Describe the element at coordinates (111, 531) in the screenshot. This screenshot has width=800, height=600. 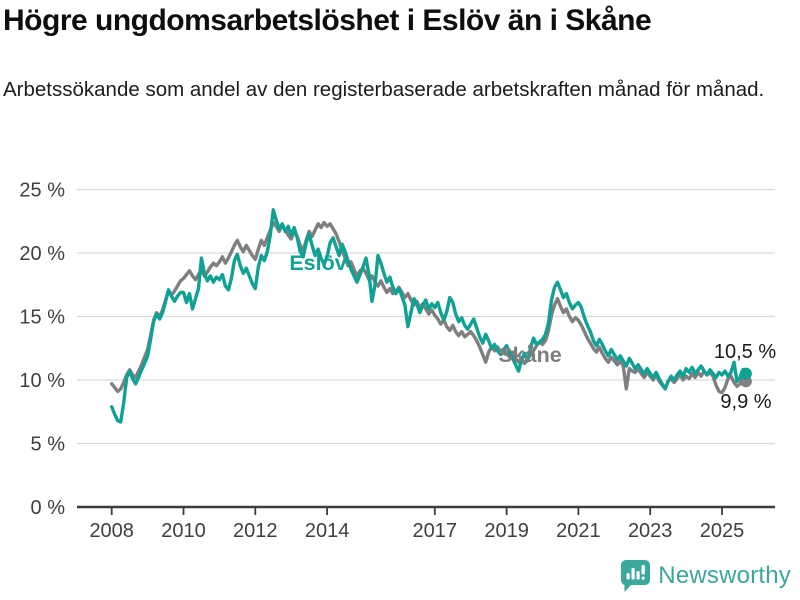
I see `x-tick-label: 2008` at that location.